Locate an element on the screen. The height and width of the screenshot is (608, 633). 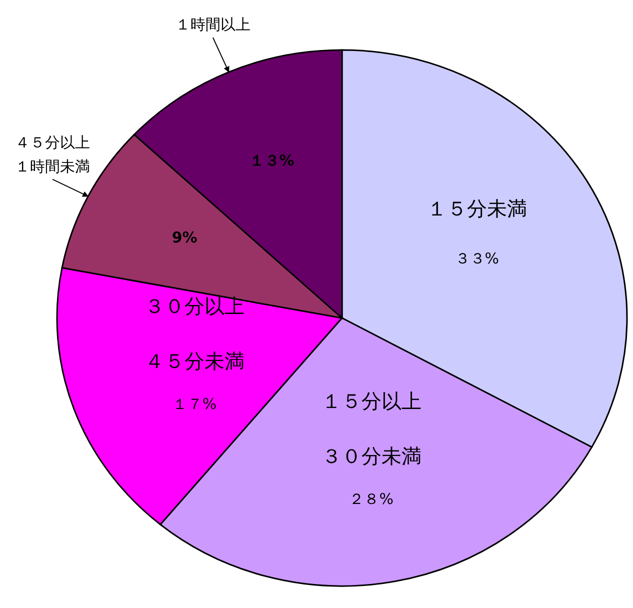
data-label: 9% is located at coordinates (185, 237).